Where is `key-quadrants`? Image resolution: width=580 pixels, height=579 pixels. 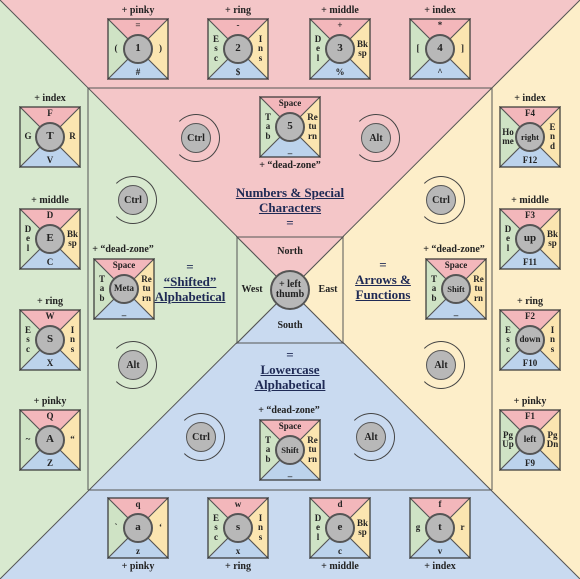
key-quadrants is located at coordinates (530, 239).